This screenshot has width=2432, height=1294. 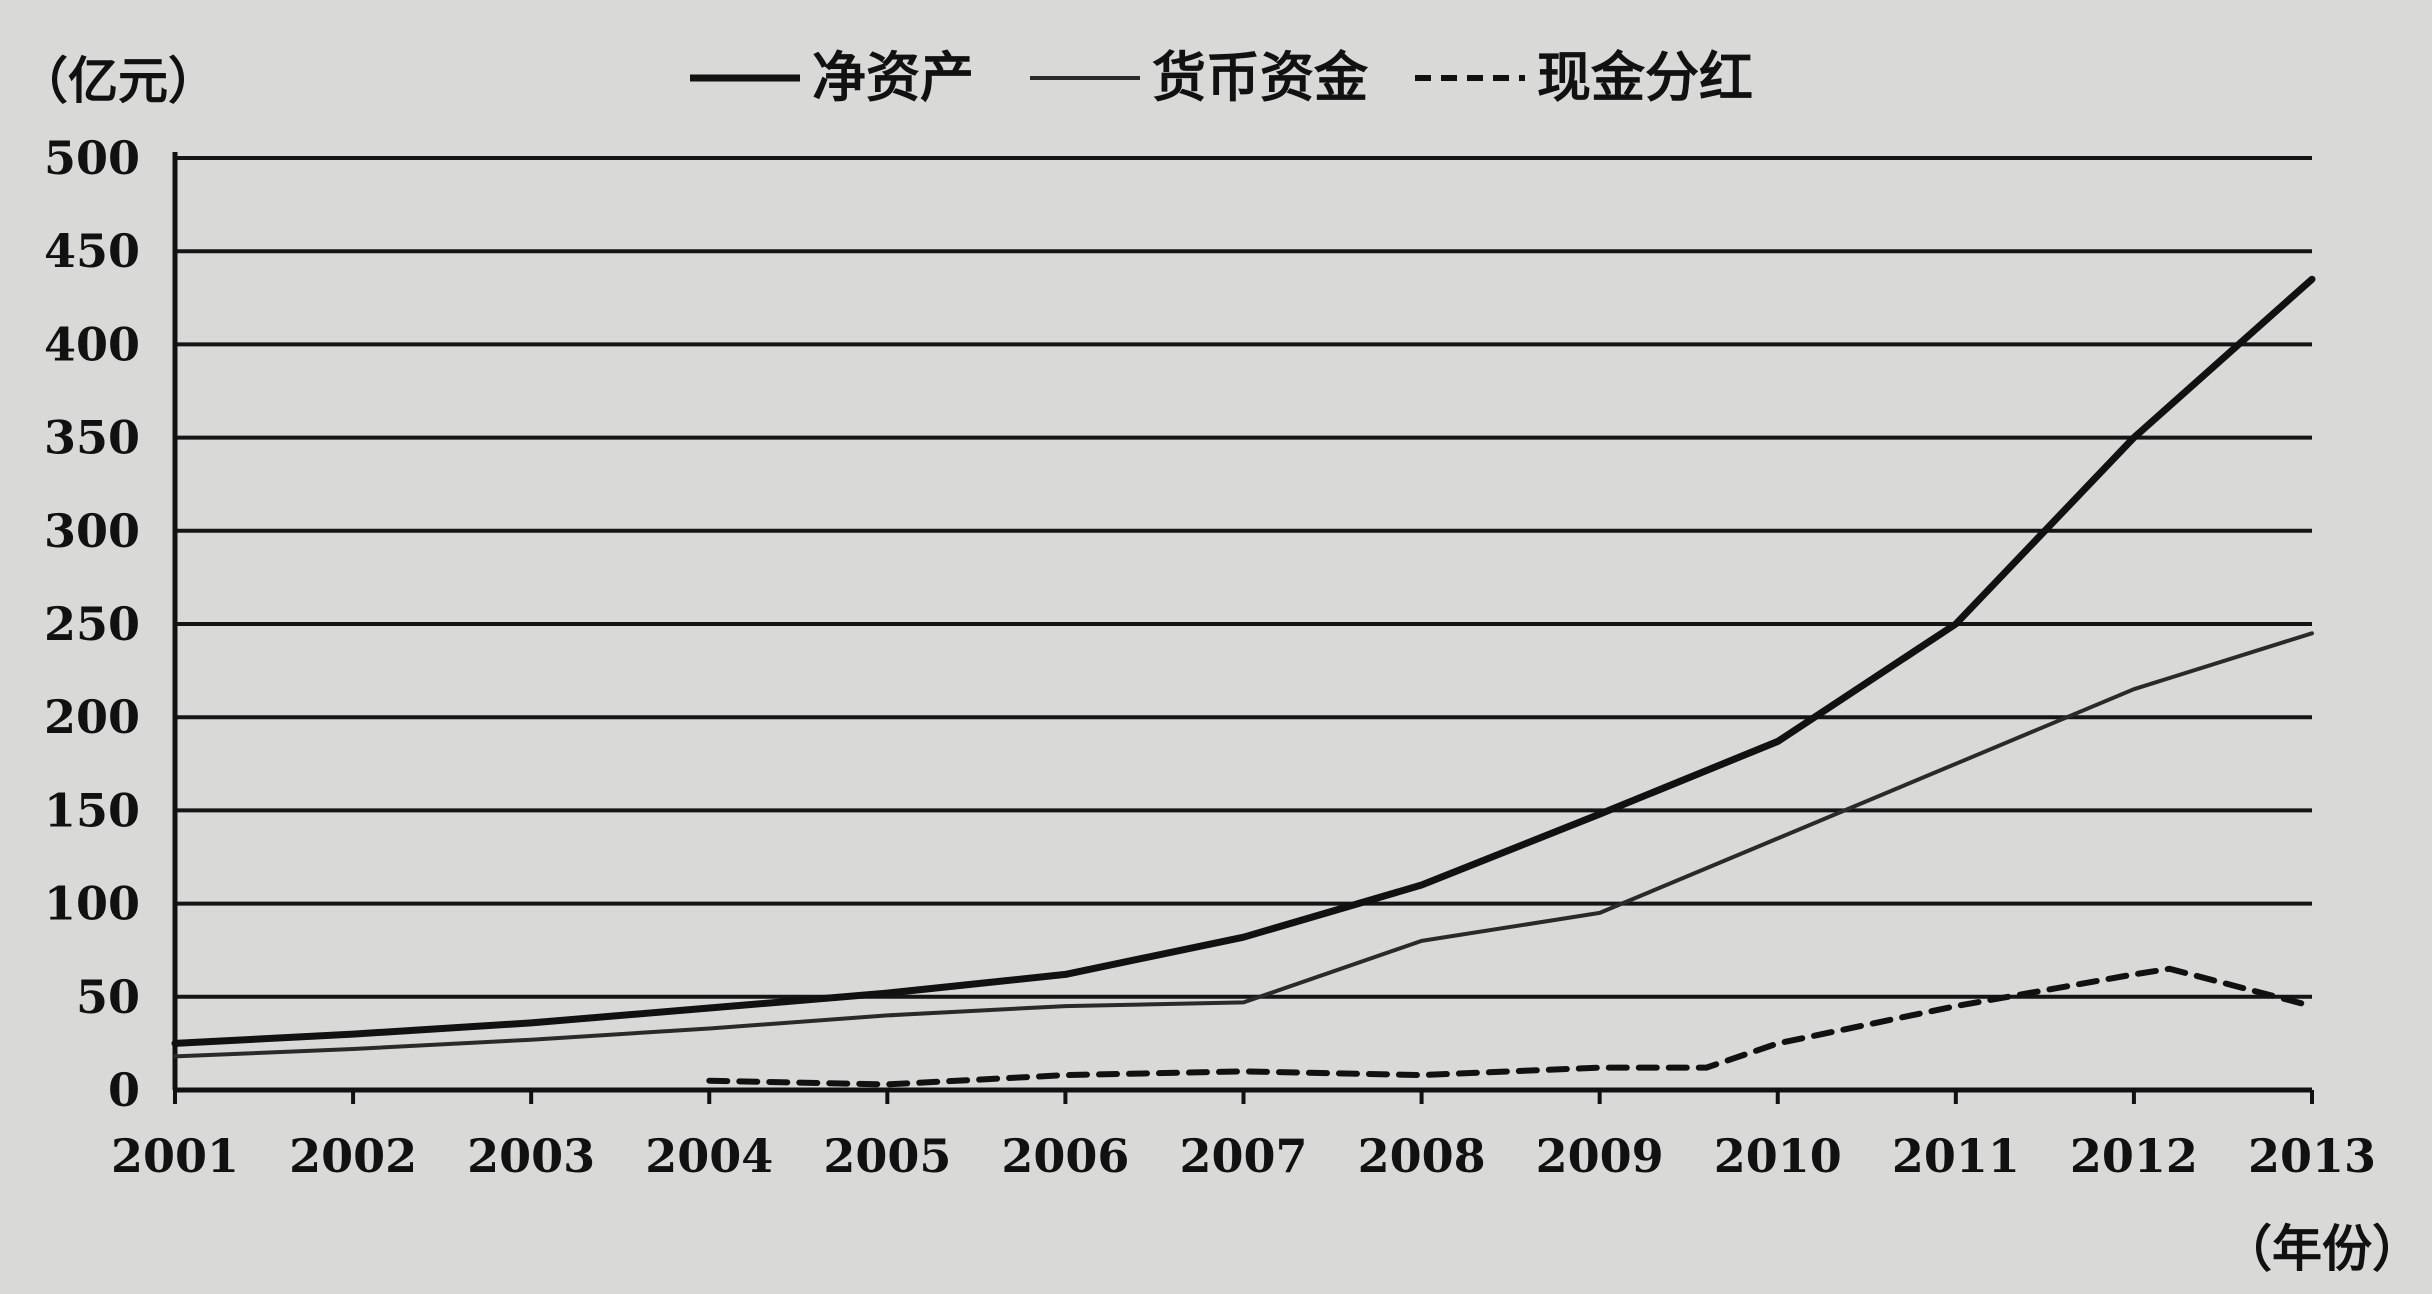 What do you see at coordinates (1260, 77) in the screenshot?
I see `legend-label-1: 货币资金` at bounding box center [1260, 77].